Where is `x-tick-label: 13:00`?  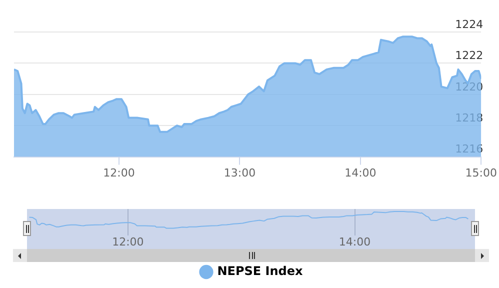 x-tick-label: 13:00 is located at coordinates (240, 173).